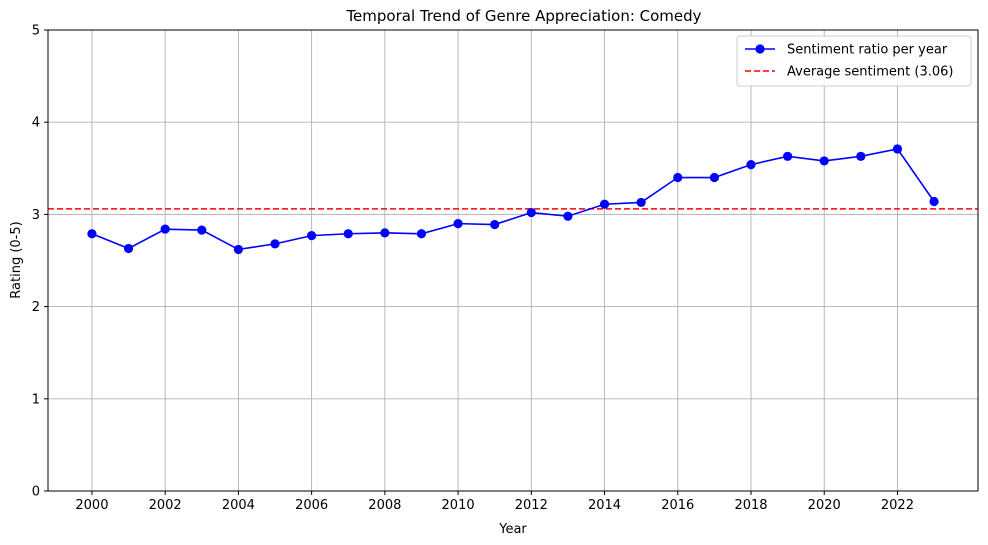  I want to click on y-tick-label: 3, so click(36, 215).